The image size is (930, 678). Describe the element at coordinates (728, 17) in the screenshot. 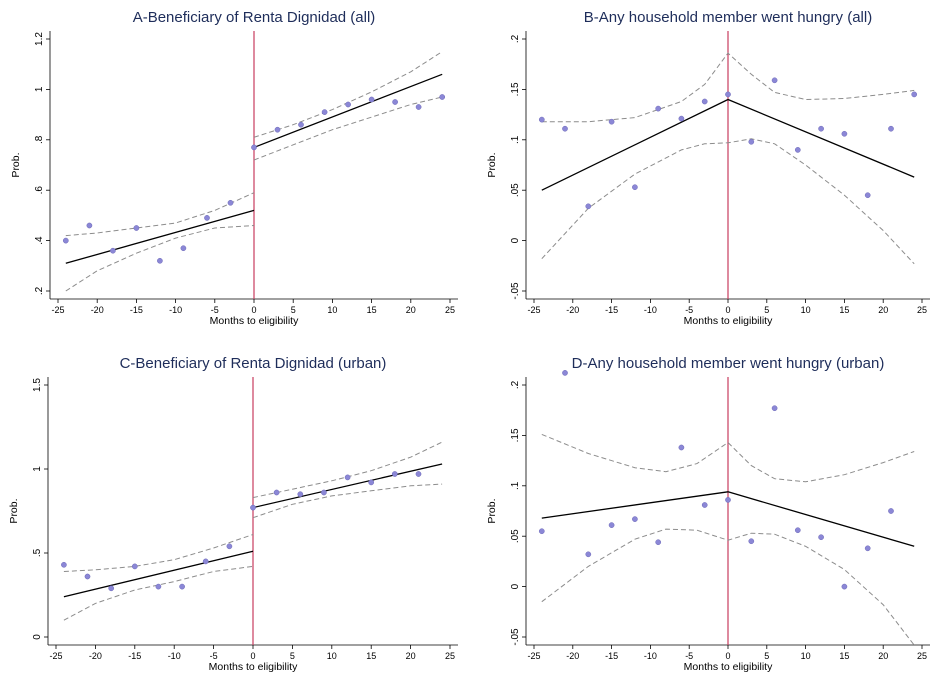

I see `chart-title: B-Any household member went hungry (all)` at that location.